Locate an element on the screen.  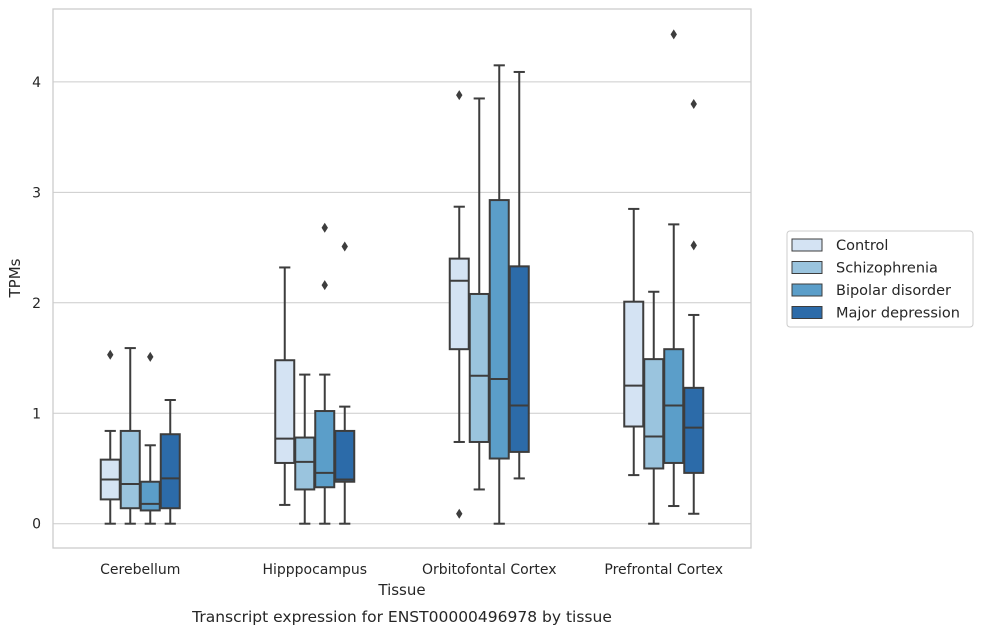
legend-label: Schizophrenia is located at coordinates (887, 269).